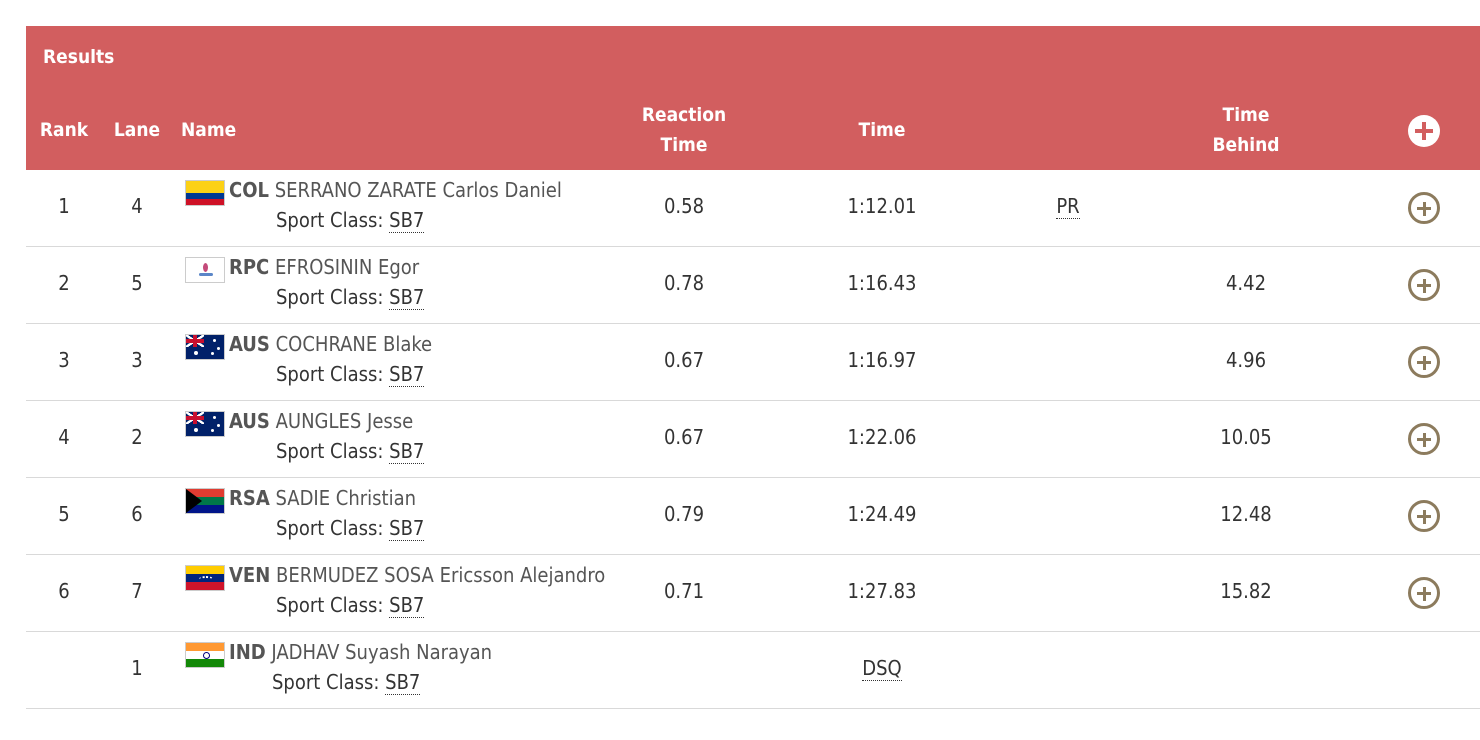 This screenshot has height=740, width=1480. I want to click on noc-code: RSA, so click(249, 498).